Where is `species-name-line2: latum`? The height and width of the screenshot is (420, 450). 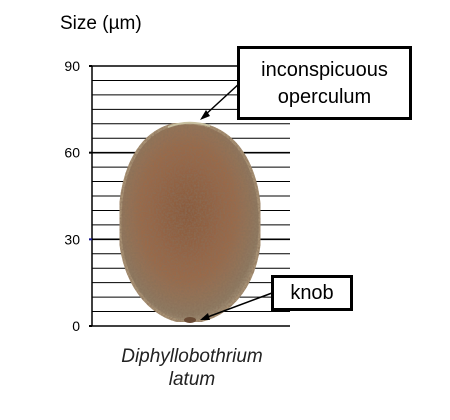 species-name-line2: latum is located at coordinates (192, 379).